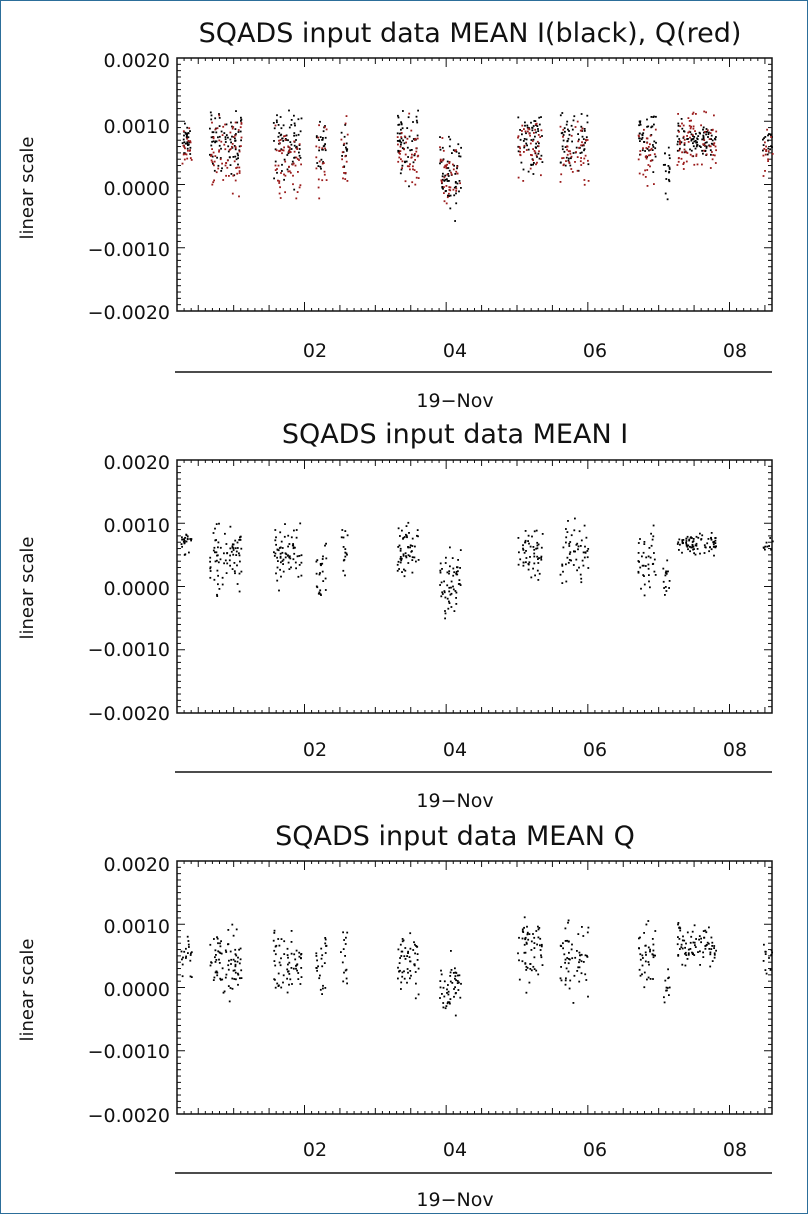  Describe the element at coordinates (454, 801) in the screenshot. I see `chart-2-date-label: 19−Nov` at that location.